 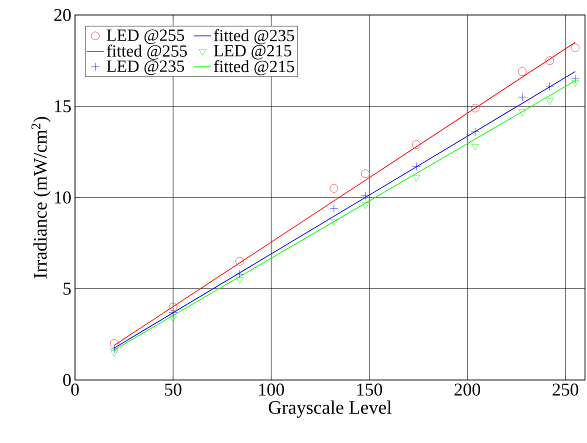 I want to click on x-tick-label: 150, so click(x=369, y=390).